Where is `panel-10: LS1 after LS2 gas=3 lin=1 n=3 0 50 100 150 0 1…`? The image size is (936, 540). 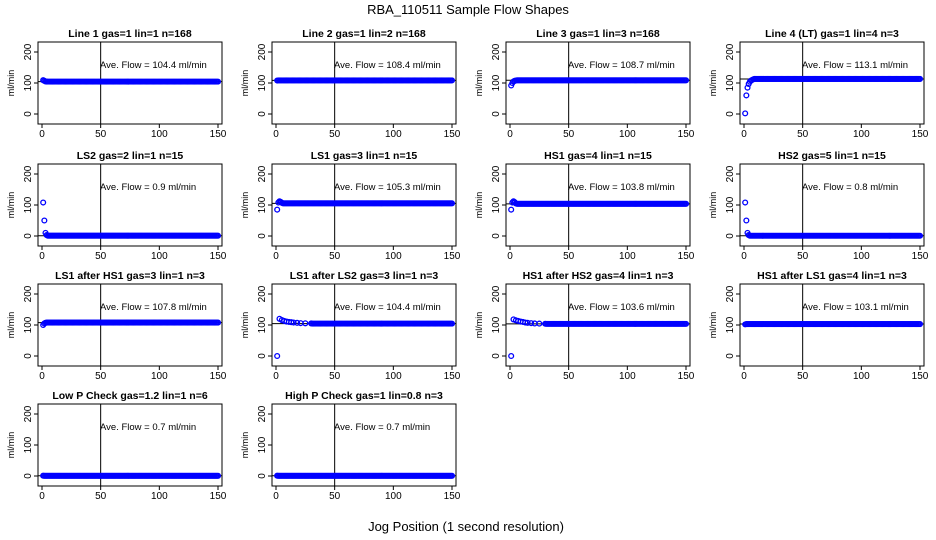 panel-10: LS1 after LS2 gas=3 lin=1 n=3 0 50 100 150 0 1… is located at coordinates (350, 326).